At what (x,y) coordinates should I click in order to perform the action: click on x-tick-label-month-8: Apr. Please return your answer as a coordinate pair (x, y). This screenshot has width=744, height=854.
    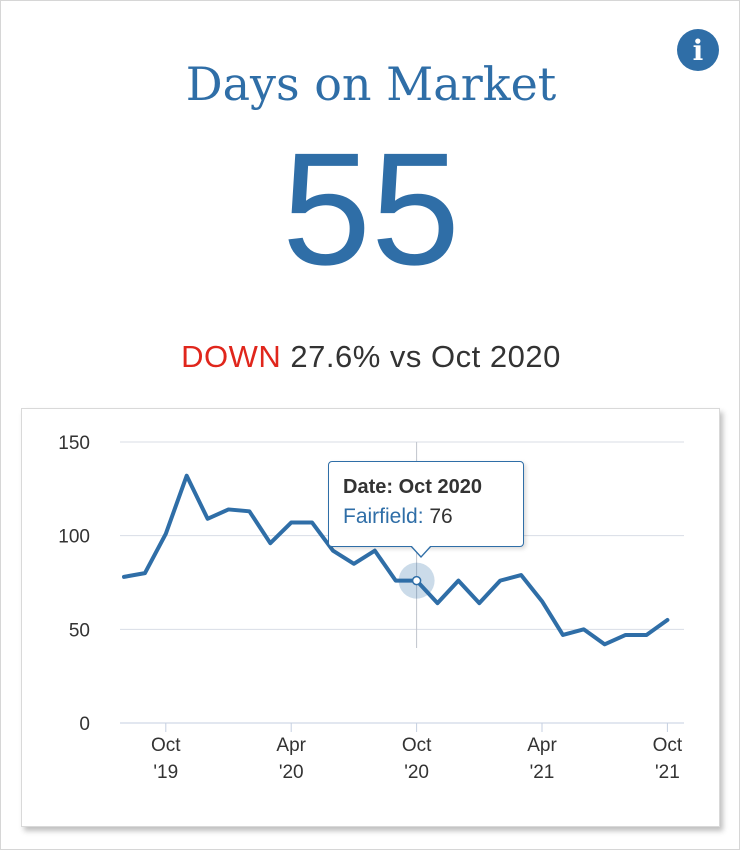
    Looking at the image, I should click on (291, 745).